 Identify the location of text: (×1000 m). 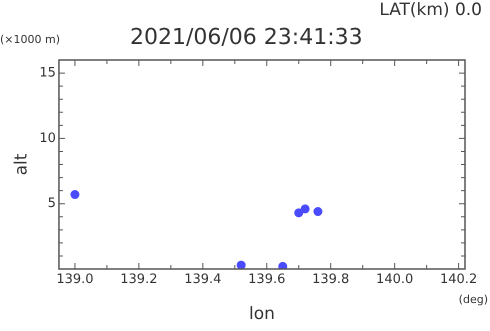
(30, 39).